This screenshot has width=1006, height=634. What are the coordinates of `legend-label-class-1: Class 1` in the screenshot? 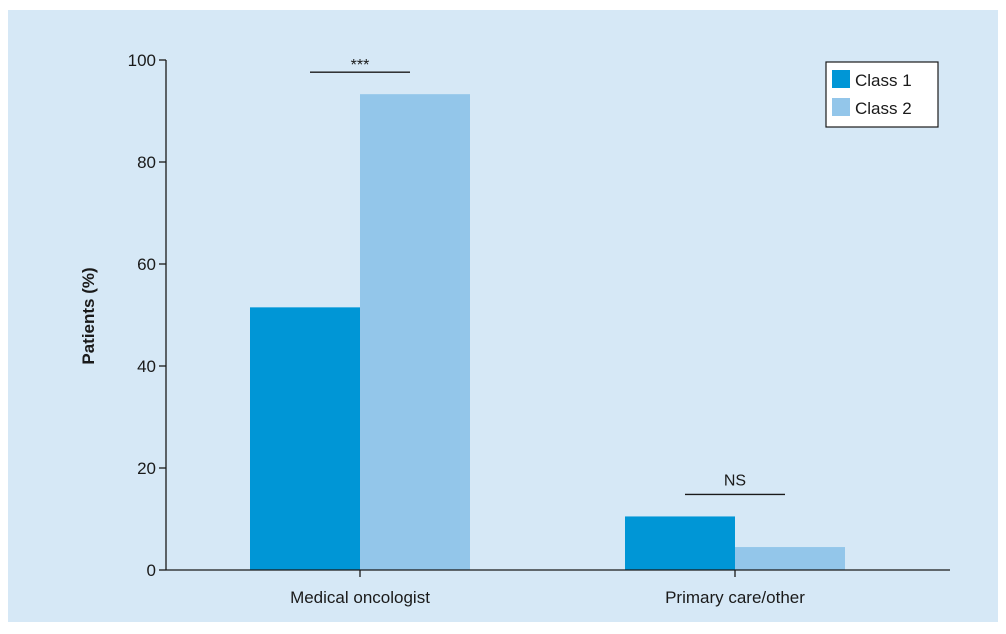 It's located at (883, 80).